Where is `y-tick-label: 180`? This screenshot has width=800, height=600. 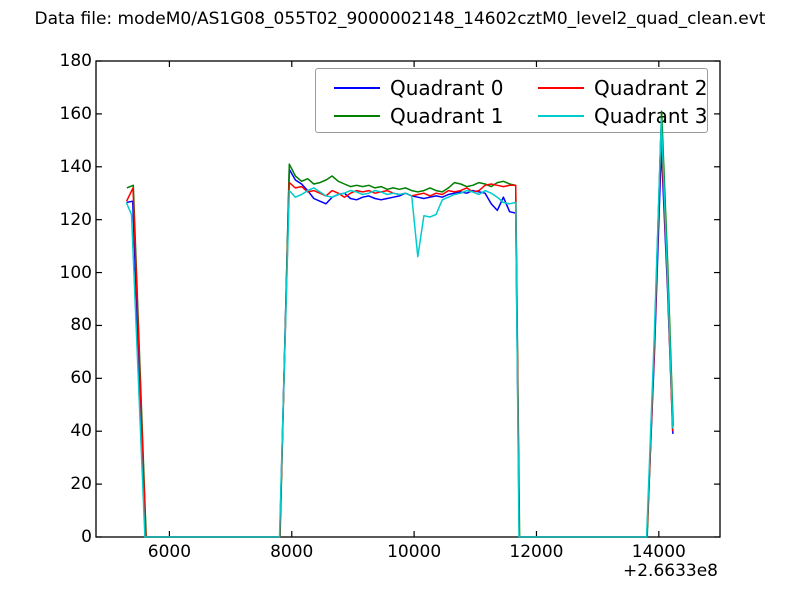 y-tick-label: 180 is located at coordinates (75, 61).